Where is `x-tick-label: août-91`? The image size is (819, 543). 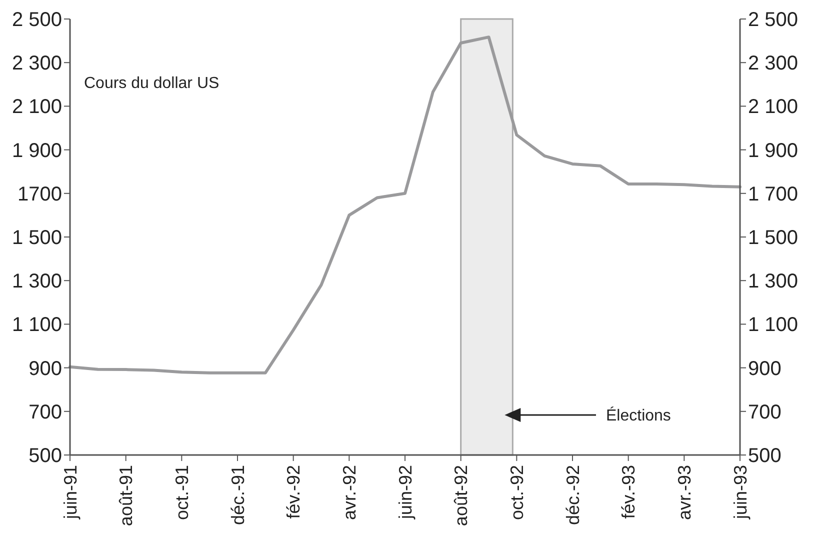 x-tick-label: août-91 is located at coordinates (126, 495).